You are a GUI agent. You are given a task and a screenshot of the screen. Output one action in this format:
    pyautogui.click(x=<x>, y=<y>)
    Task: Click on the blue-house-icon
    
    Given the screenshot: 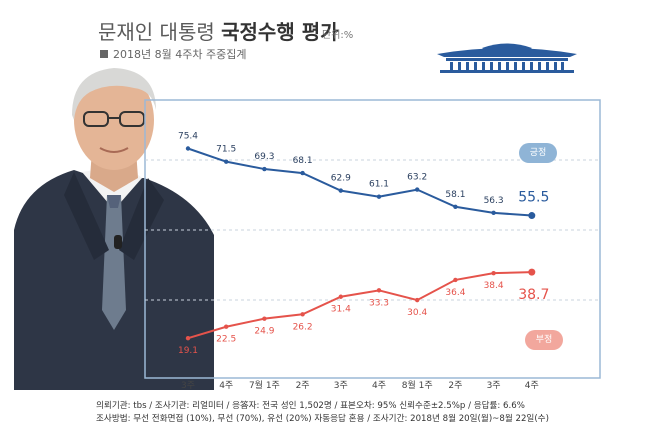 What is the action you would take?
    pyautogui.click(x=507, y=58)
    